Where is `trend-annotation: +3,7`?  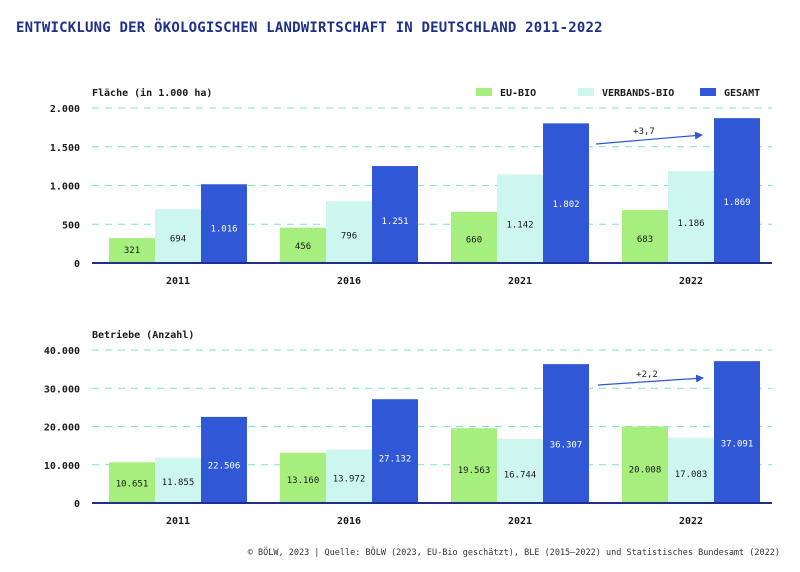
trend-annotation: +3,7 is located at coordinates (644, 132).